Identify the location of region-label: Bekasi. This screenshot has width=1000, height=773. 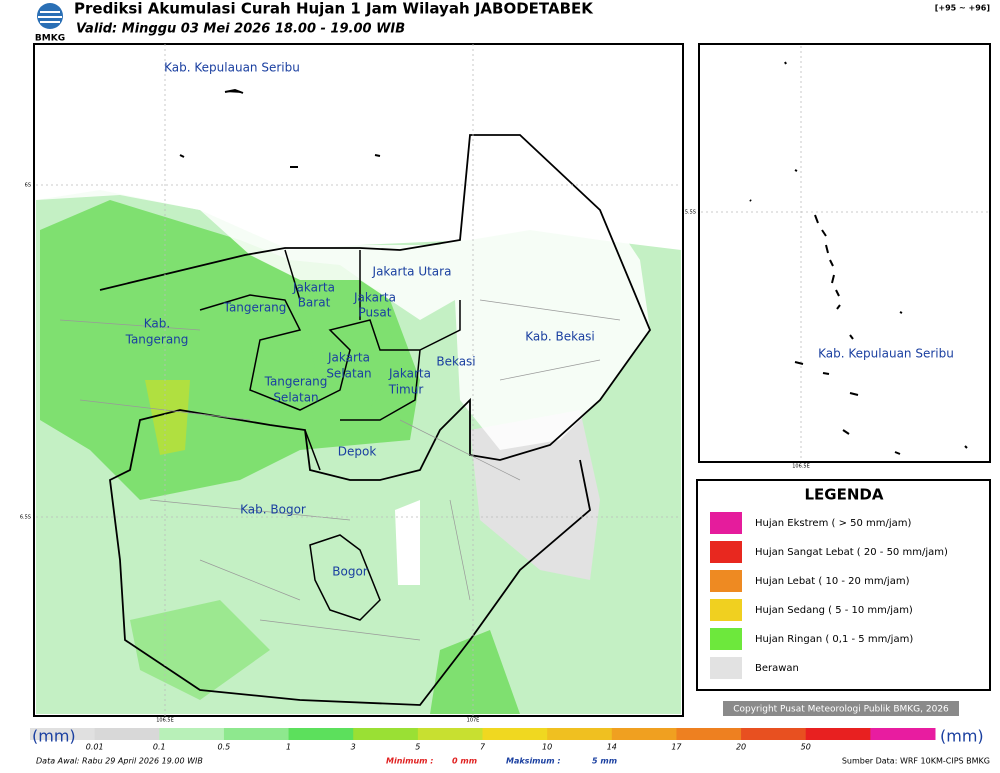
(455, 362).